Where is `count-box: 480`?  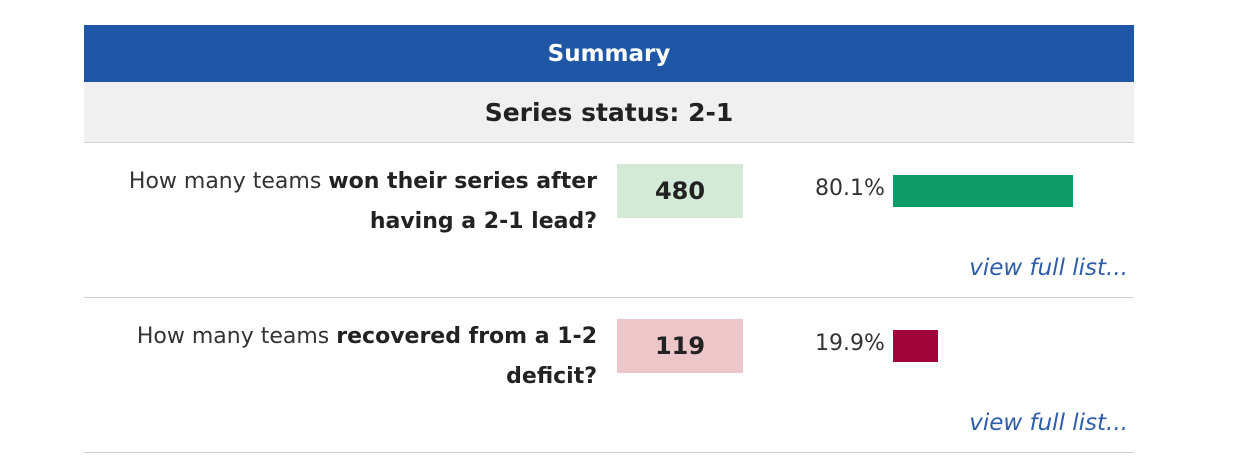
count-box: 480 is located at coordinates (680, 191).